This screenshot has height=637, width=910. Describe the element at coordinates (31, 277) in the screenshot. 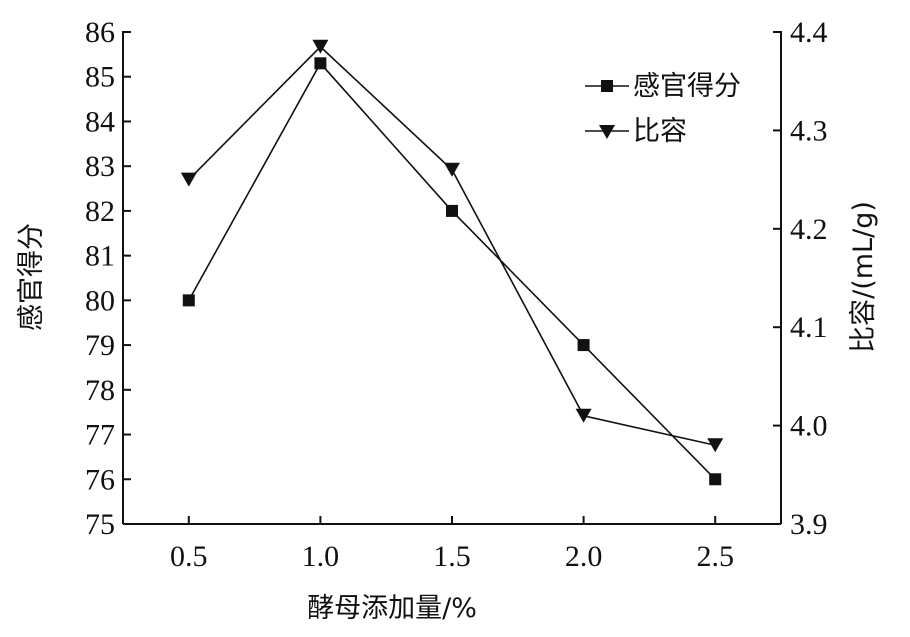

I see `y-left-axis-title: 感官得分` at that location.